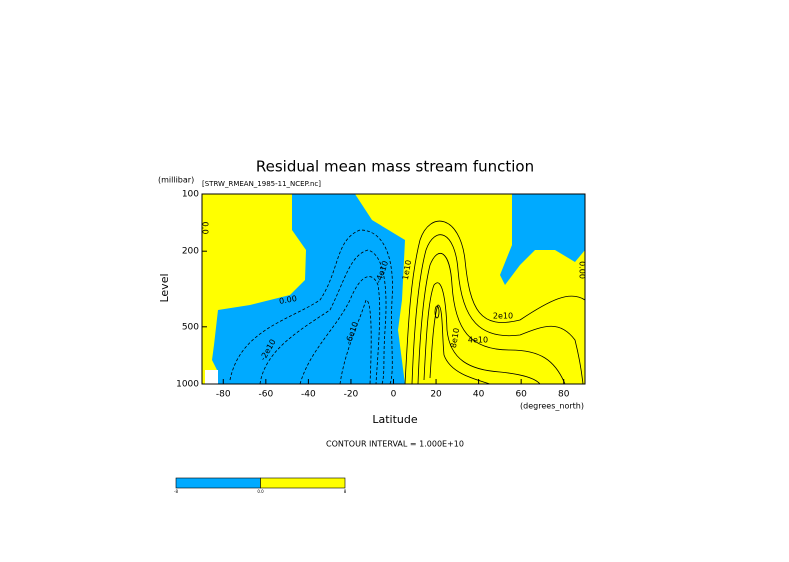 This screenshot has height=562, width=789. Describe the element at coordinates (190, 252) in the screenshot. I see `y-tick-label: 200` at that location.